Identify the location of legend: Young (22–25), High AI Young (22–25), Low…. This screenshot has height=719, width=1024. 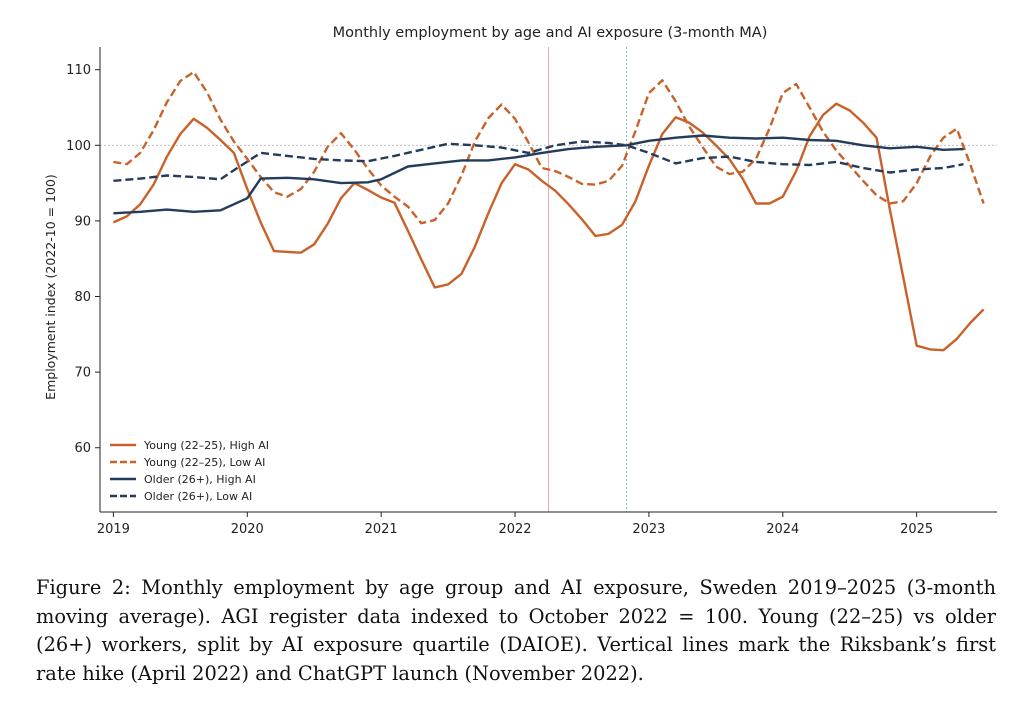
(189, 471).